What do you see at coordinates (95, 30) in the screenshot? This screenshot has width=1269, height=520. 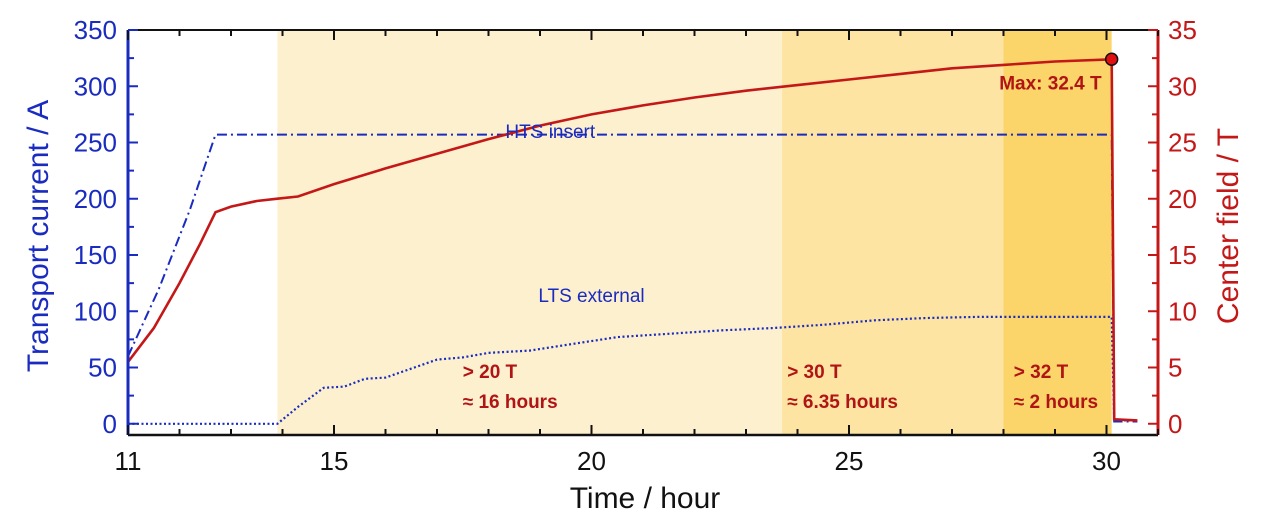 I see `y-left-tick-label: 350` at bounding box center [95, 30].